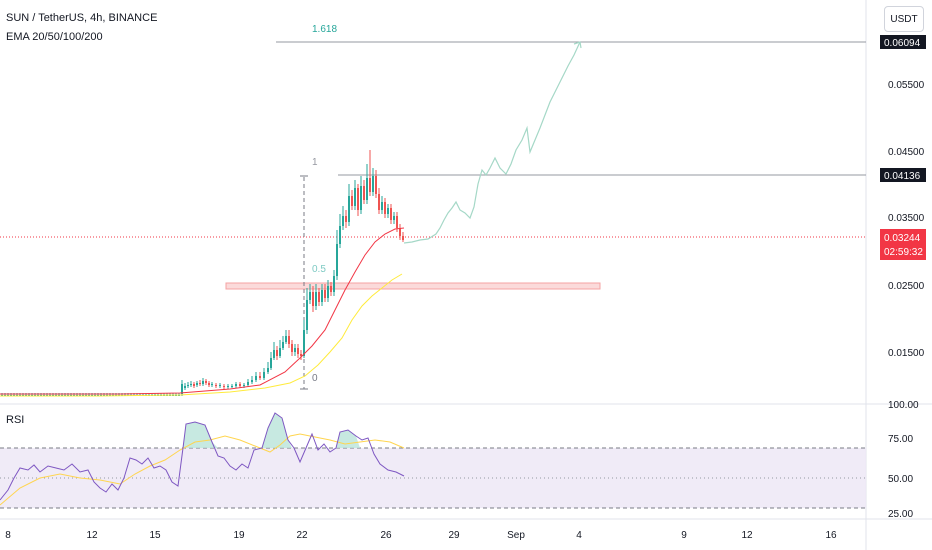 This screenshot has width=932, height=550. I want to click on time-tick: 4, so click(579, 535).